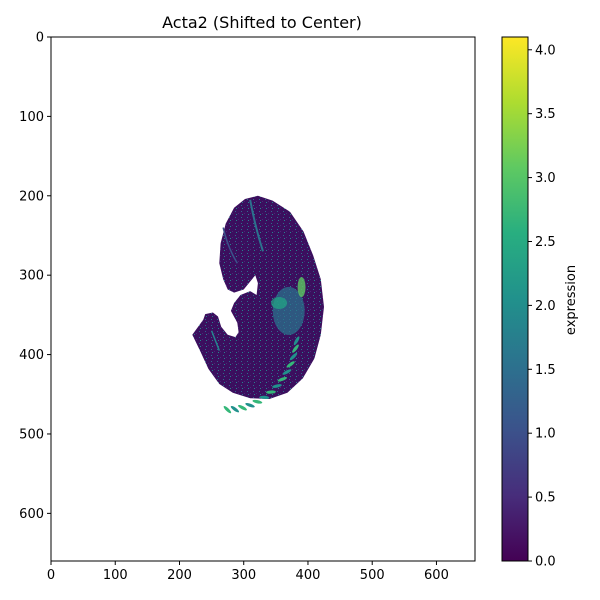 The height and width of the screenshot is (600, 600). I want to click on y-tick-label: 200, so click(31, 196).